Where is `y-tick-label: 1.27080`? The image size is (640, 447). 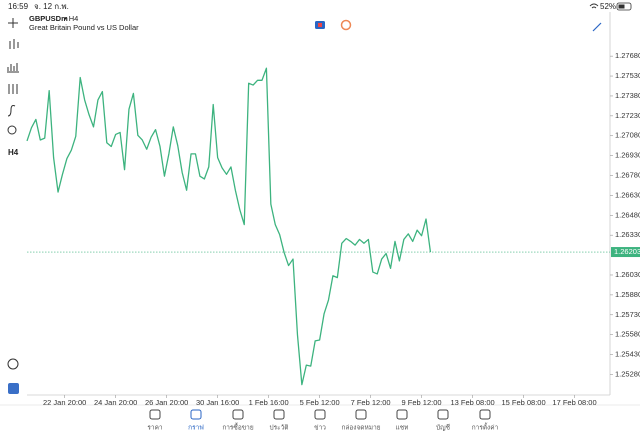 y-tick-label: 1.27080 is located at coordinates (627, 135).